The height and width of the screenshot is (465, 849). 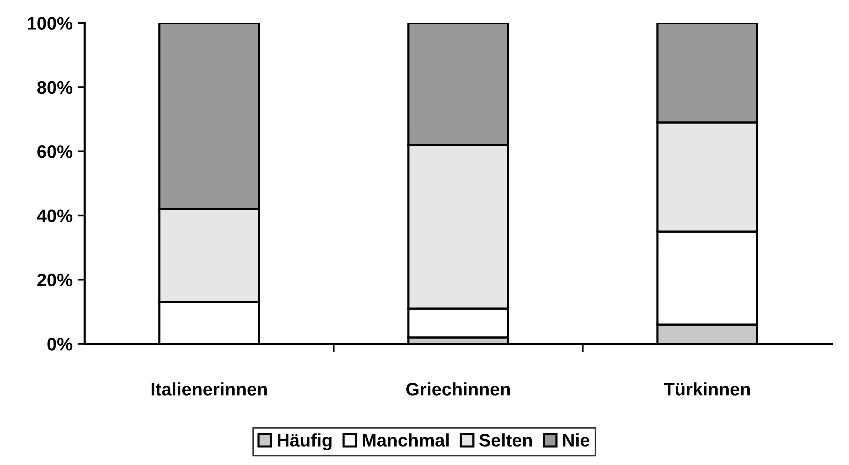 What do you see at coordinates (55, 87) in the screenshot?
I see `y-tick-label: 80%` at bounding box center [55, 87].